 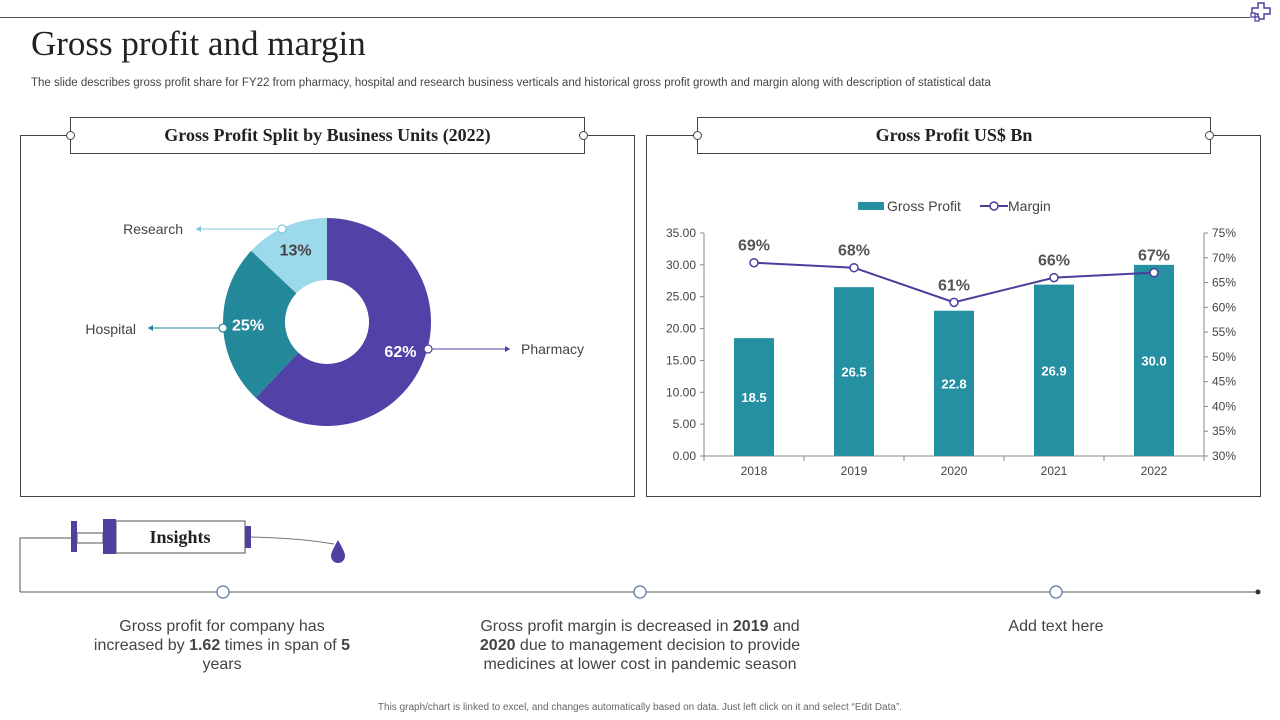 I want to click on margin-point-2018, so click(x=754, y=262).